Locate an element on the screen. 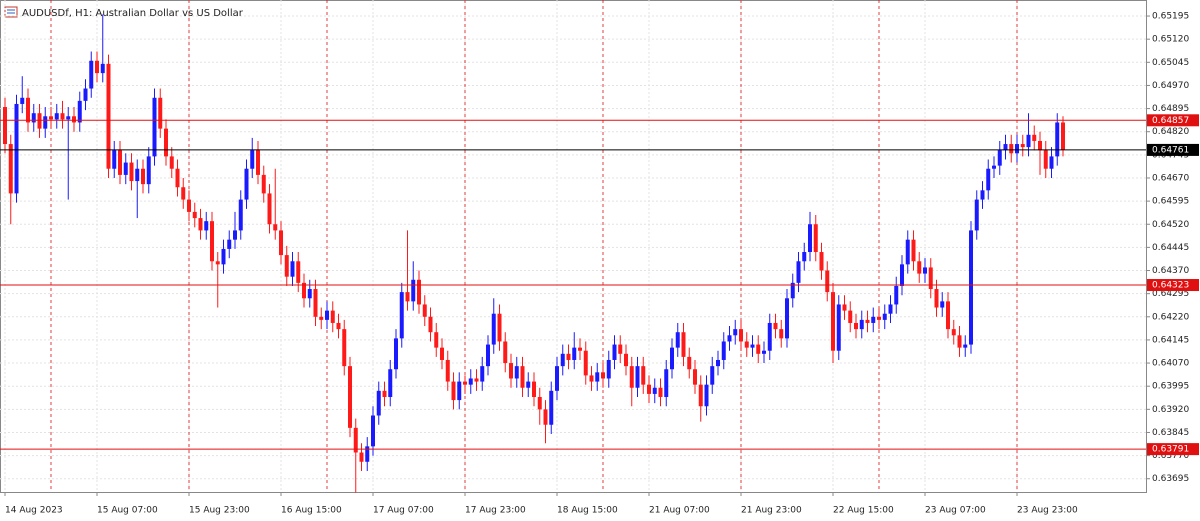  x-tick-label: 17 Aug 07:00 is located at coordinates (403, 511).